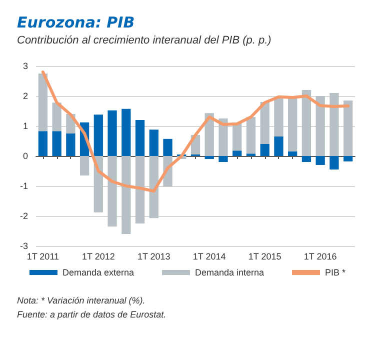  Describe the element at coordinates (265, 257) in the screenshot. I see `x-tick-label: 1T 2015` at that location.